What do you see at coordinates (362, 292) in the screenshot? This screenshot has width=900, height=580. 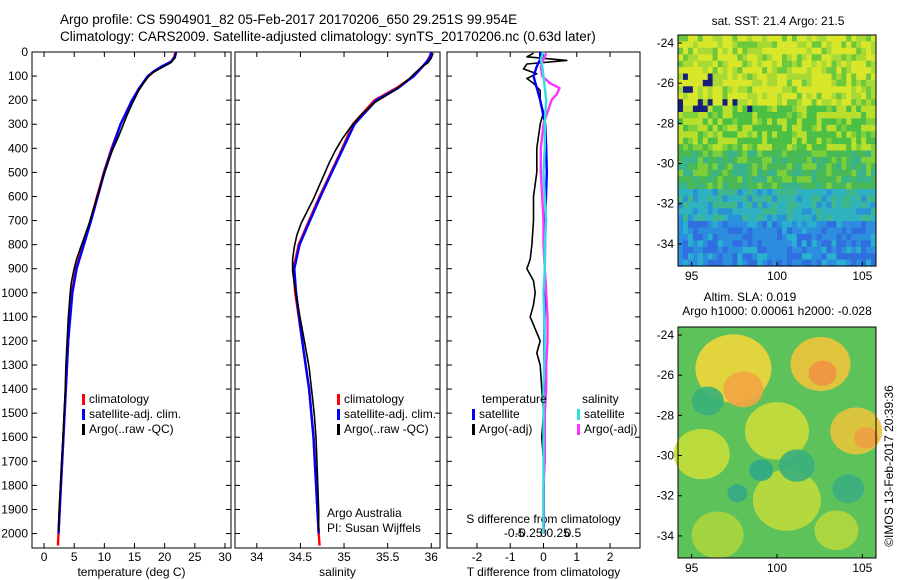 I see `series-argo-raw-qc-` at bounding box center [362, 292].